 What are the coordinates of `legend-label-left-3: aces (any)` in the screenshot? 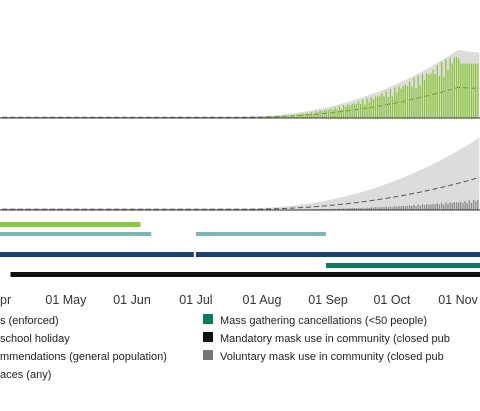 It's located at (25, 375).